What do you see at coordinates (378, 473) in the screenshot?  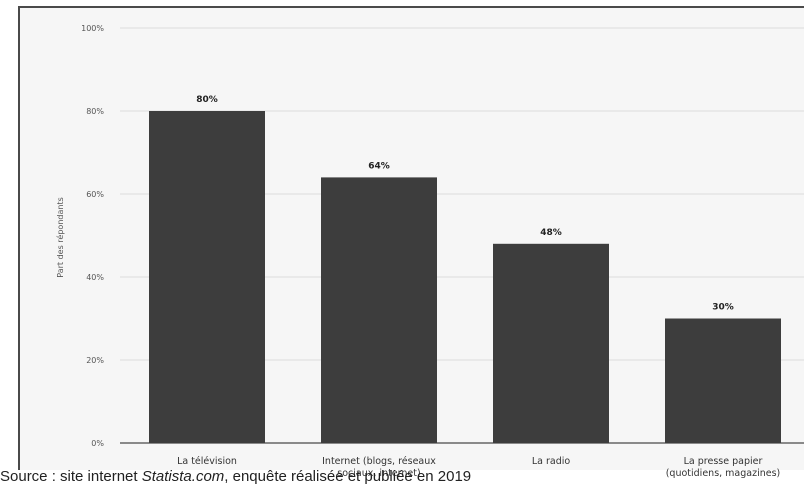 I see `x-tick-label: sociaux, internet)` at bounding box center [378, 473].